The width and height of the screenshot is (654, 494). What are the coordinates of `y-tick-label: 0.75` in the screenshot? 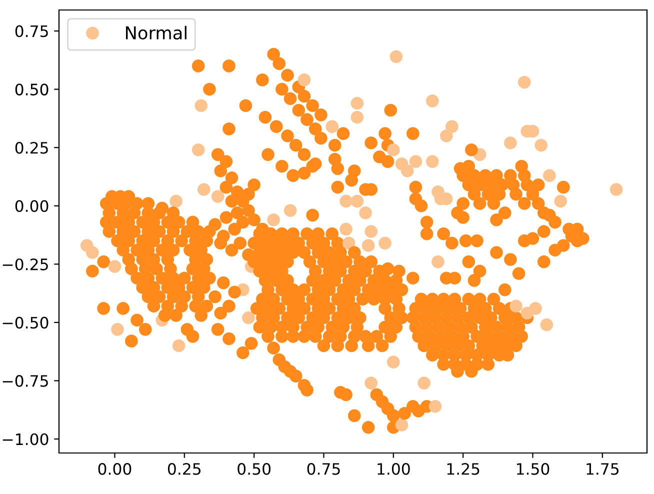 It's located at (31, 31).